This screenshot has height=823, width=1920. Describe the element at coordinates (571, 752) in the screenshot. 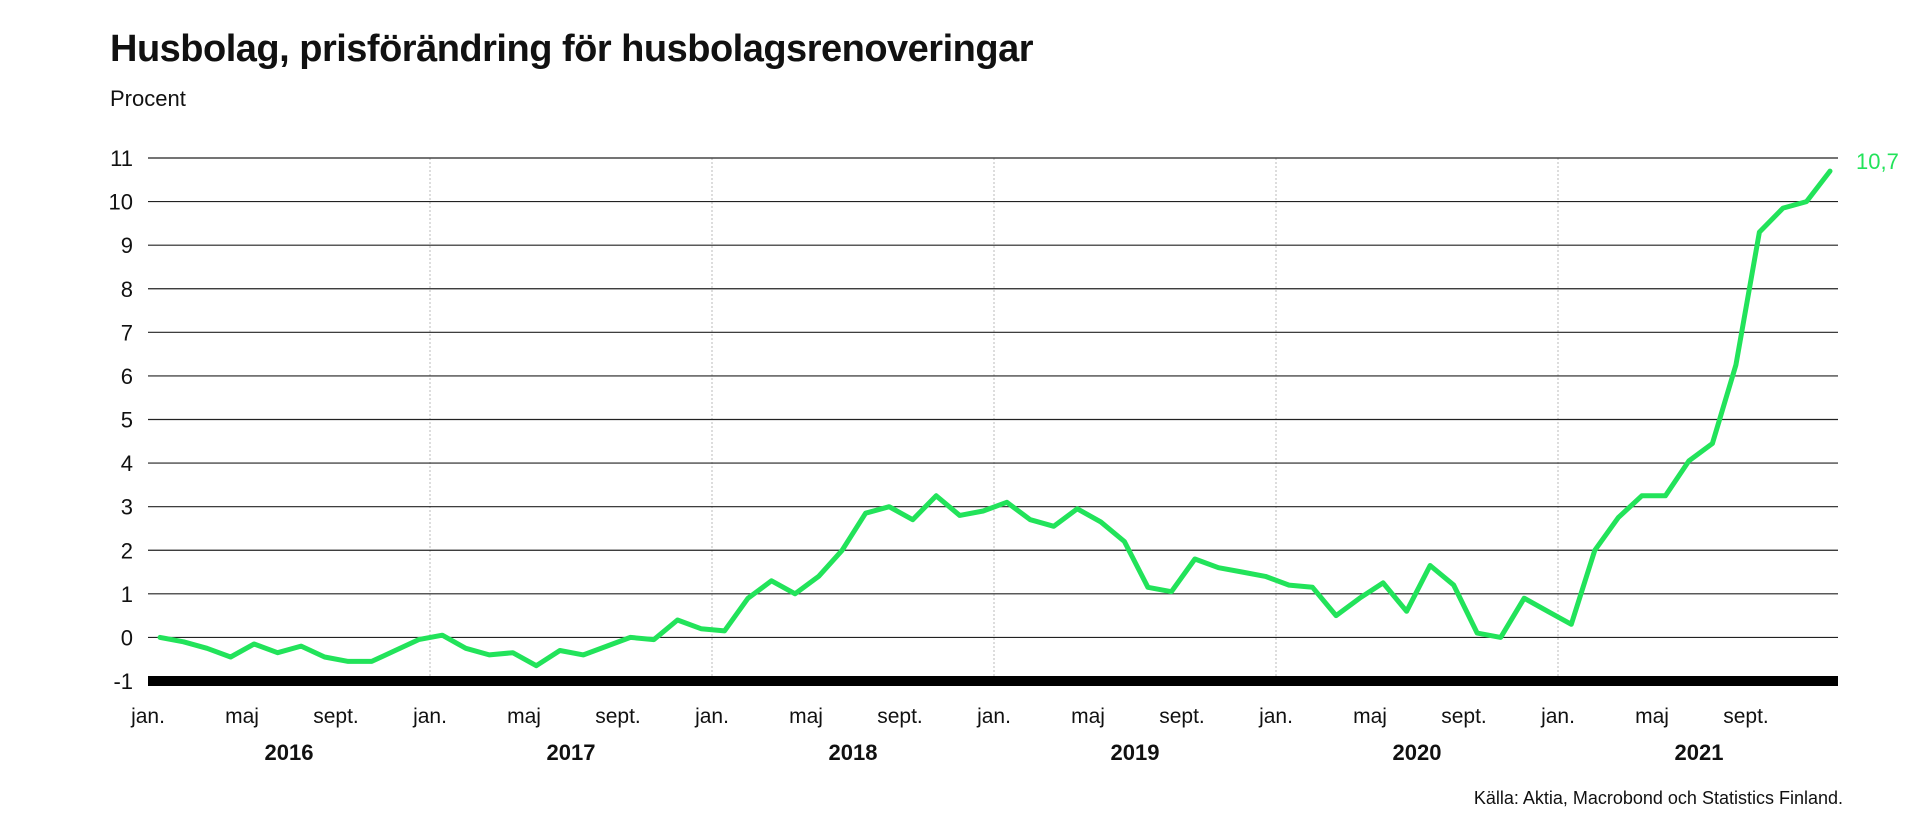

I see `year-label: 2017` at that location.